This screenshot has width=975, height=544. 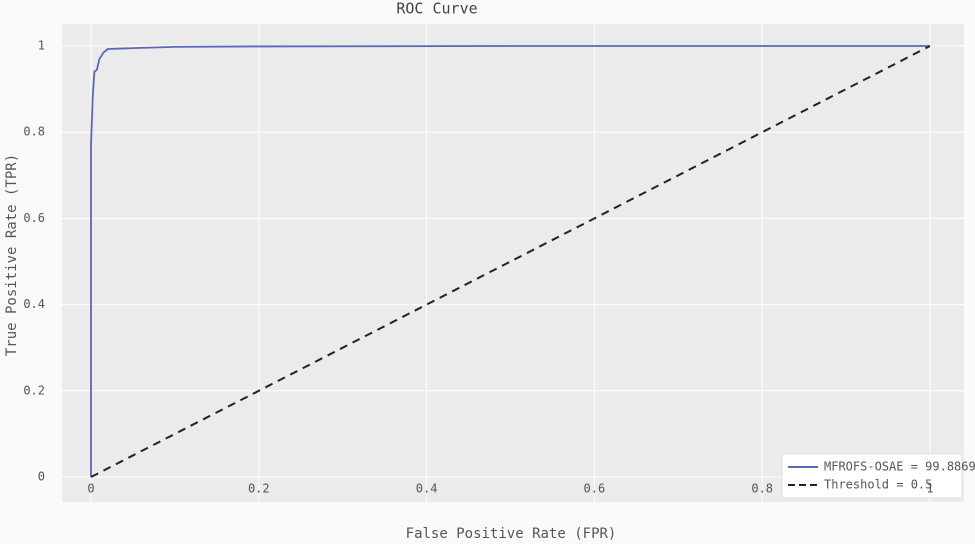 I want to click on x-axis-label: False Positive Rate (FPR), so click(x=511, y=534).